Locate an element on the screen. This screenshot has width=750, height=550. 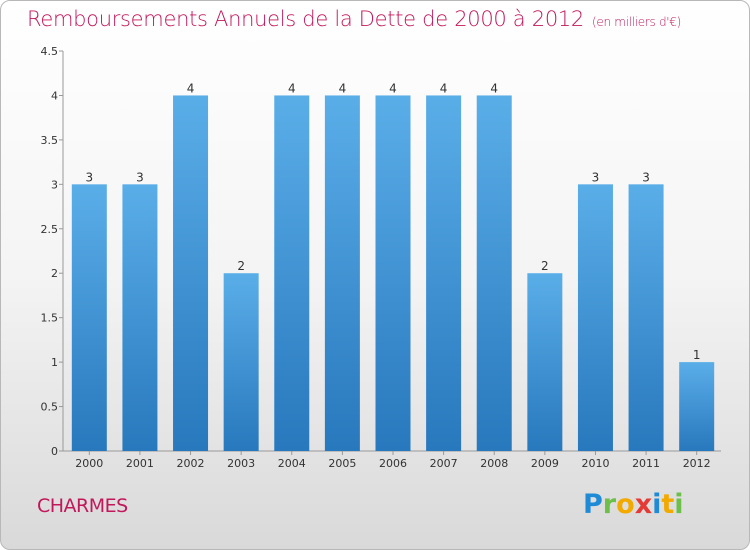
y-tick-label: 3 is located at coordinates (54, 184).